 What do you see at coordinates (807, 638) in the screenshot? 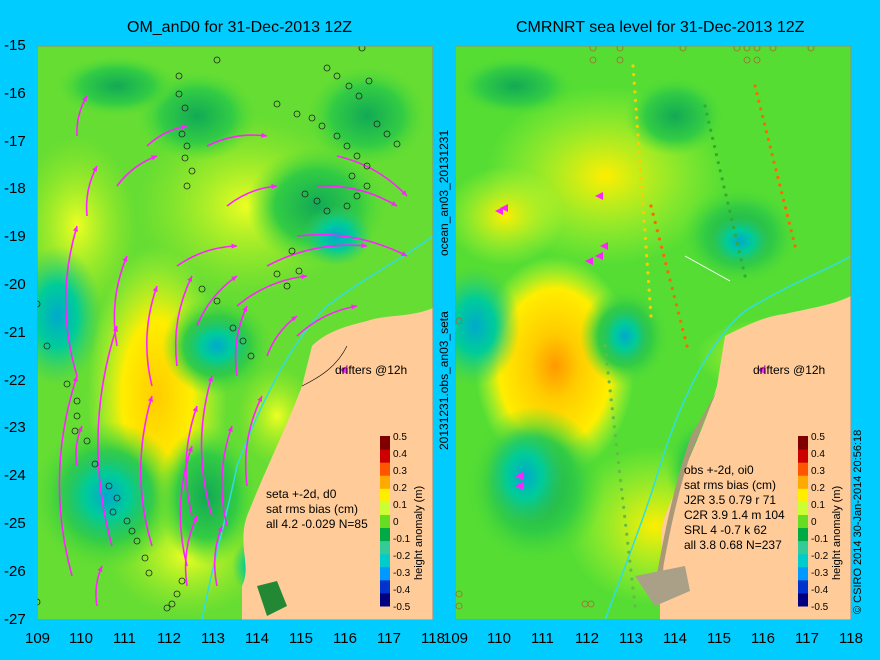
I see `longitude-tick-label: 117` at bounding box center [807, 638].